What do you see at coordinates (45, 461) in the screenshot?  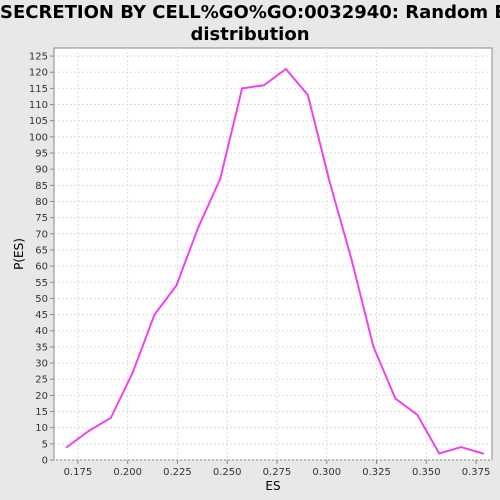 I see `y-tick-label: 0` at bounding box center [45, 461].